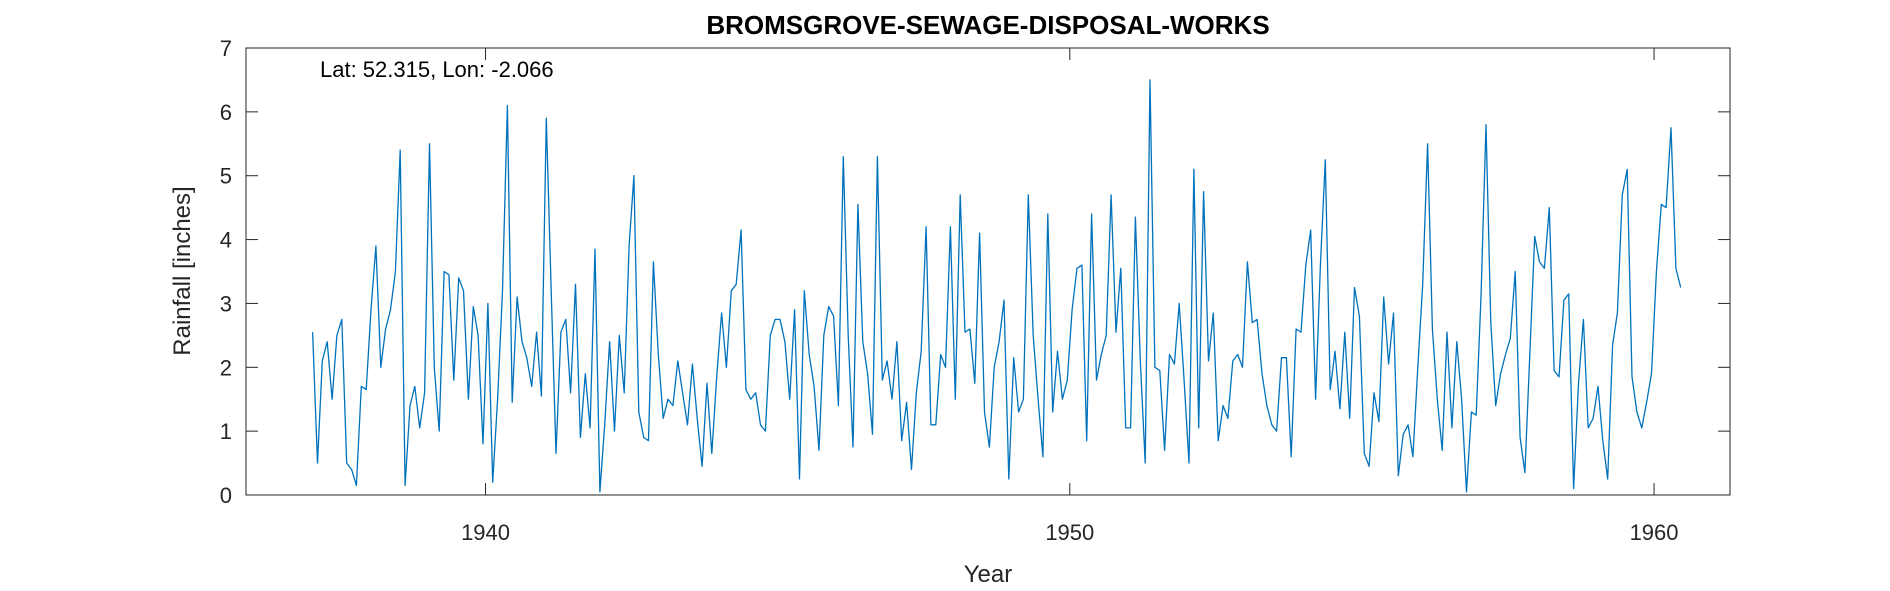 The width and height of the screenshot is (1890, 591). I want to click on y-tick-label: 3, so click(226, 303).